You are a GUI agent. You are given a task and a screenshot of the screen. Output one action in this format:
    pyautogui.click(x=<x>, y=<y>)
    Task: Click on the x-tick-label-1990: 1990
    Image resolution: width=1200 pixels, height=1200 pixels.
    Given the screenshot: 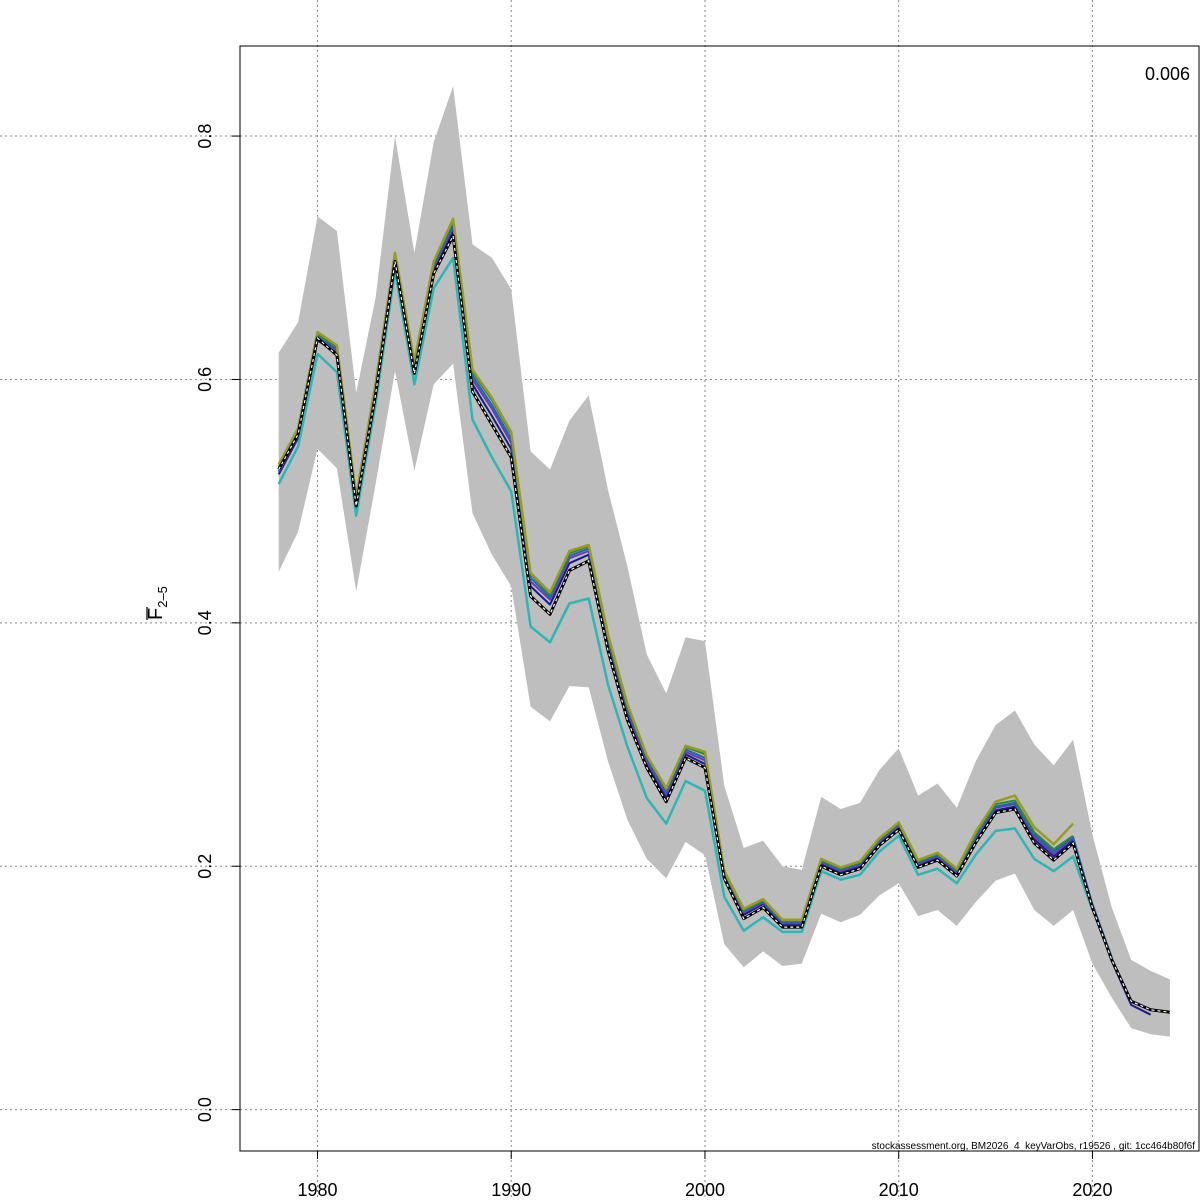 What is the action you would take?
    pyautogui.click(x=511, y=1190)
    